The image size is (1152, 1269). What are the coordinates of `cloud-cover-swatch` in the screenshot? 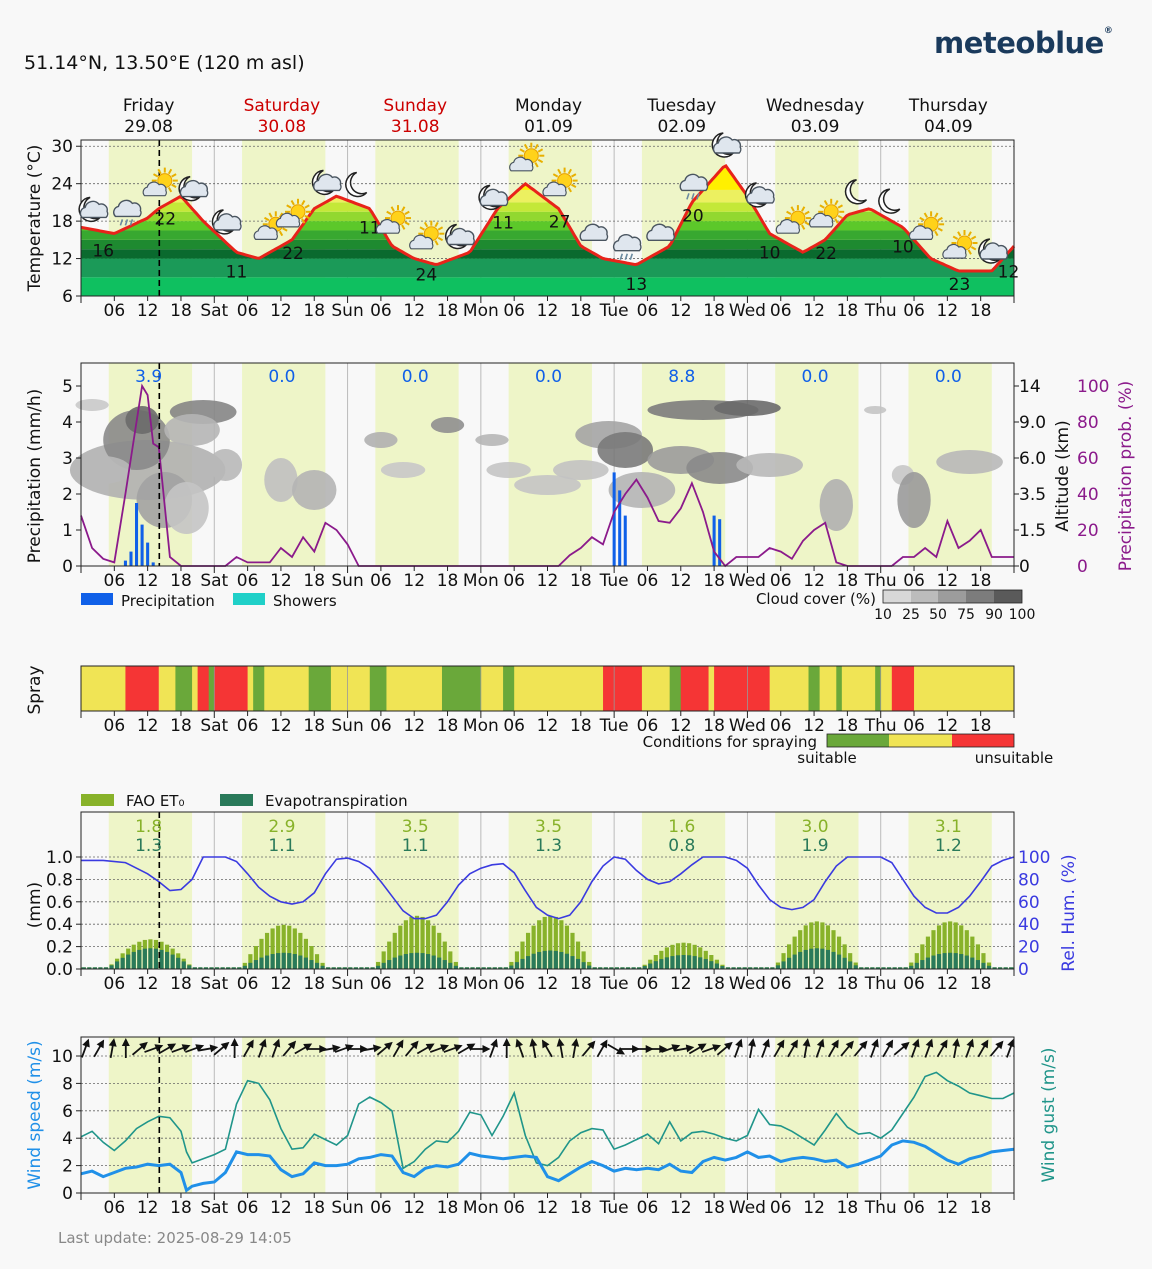 It's located at (1008, 596).